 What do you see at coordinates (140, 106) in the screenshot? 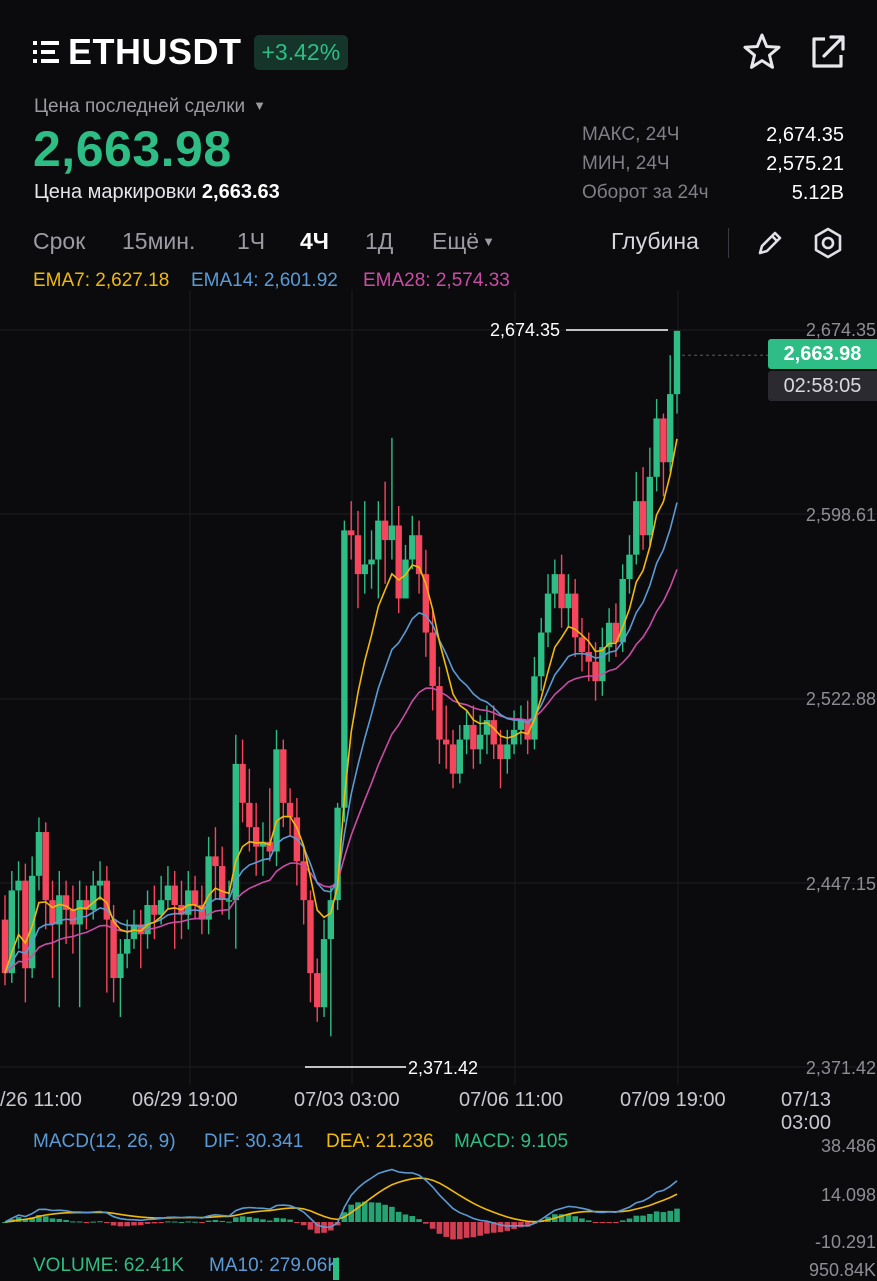
I see `last-price-label-text: Цена последней сделки` at bounding box center [140, 106].